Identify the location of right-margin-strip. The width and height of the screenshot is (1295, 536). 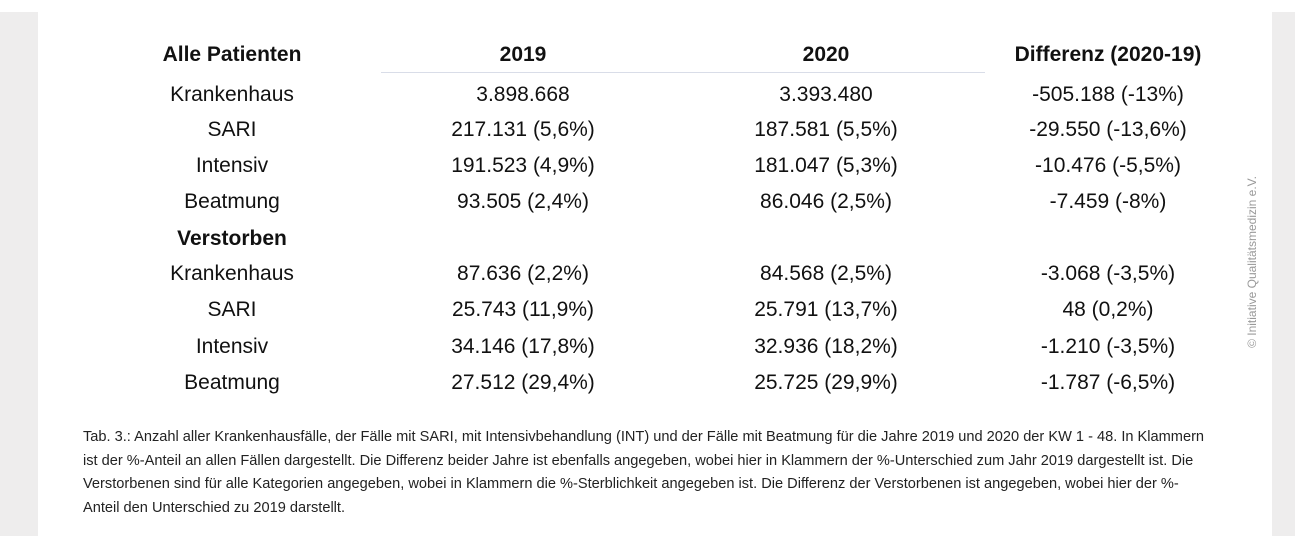
(1283, 274).